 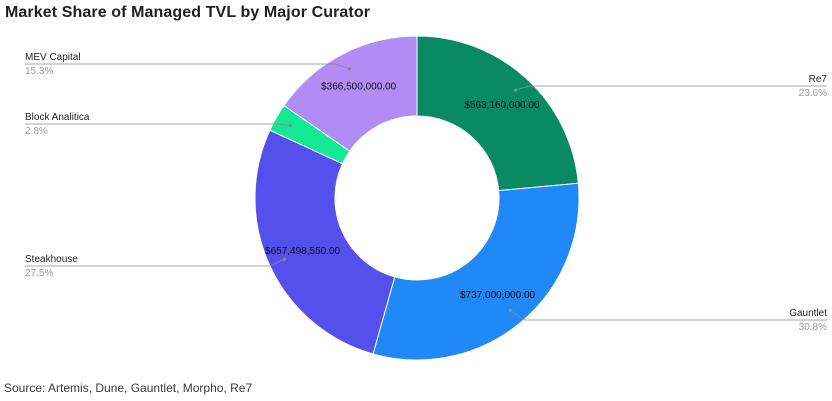 What do you see at coordinates (39, 273) in the screenshot?
I see `legend-percent-steakhouse: 27.5%` at bounding box center [39, 273].